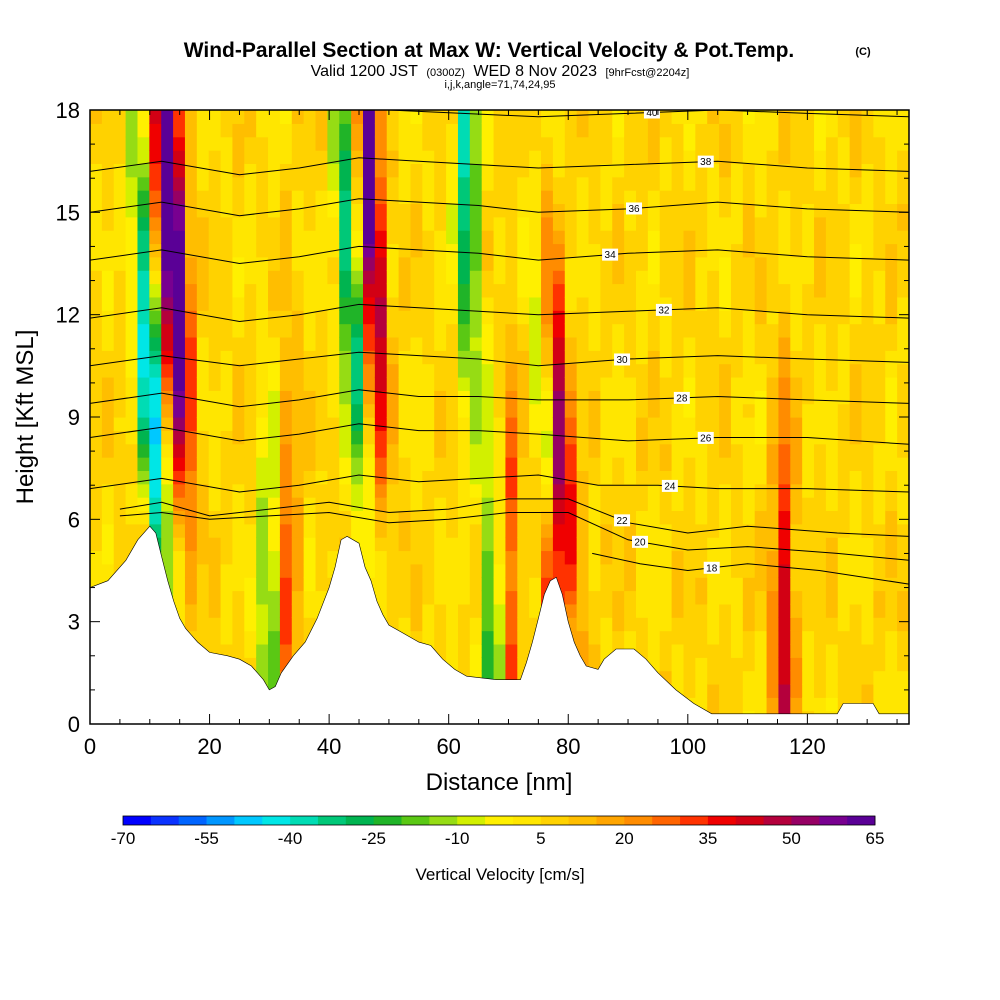  I want to click on x-tick-label: 20, so click(209, 746).